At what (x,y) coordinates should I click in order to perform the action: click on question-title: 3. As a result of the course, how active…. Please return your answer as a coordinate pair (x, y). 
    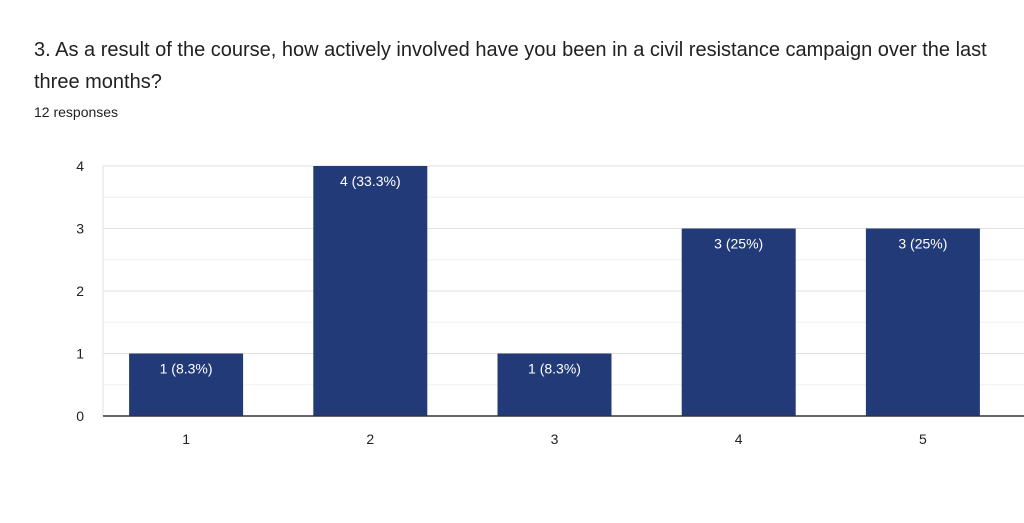
    Looking at the image, I should click on (510, 66).